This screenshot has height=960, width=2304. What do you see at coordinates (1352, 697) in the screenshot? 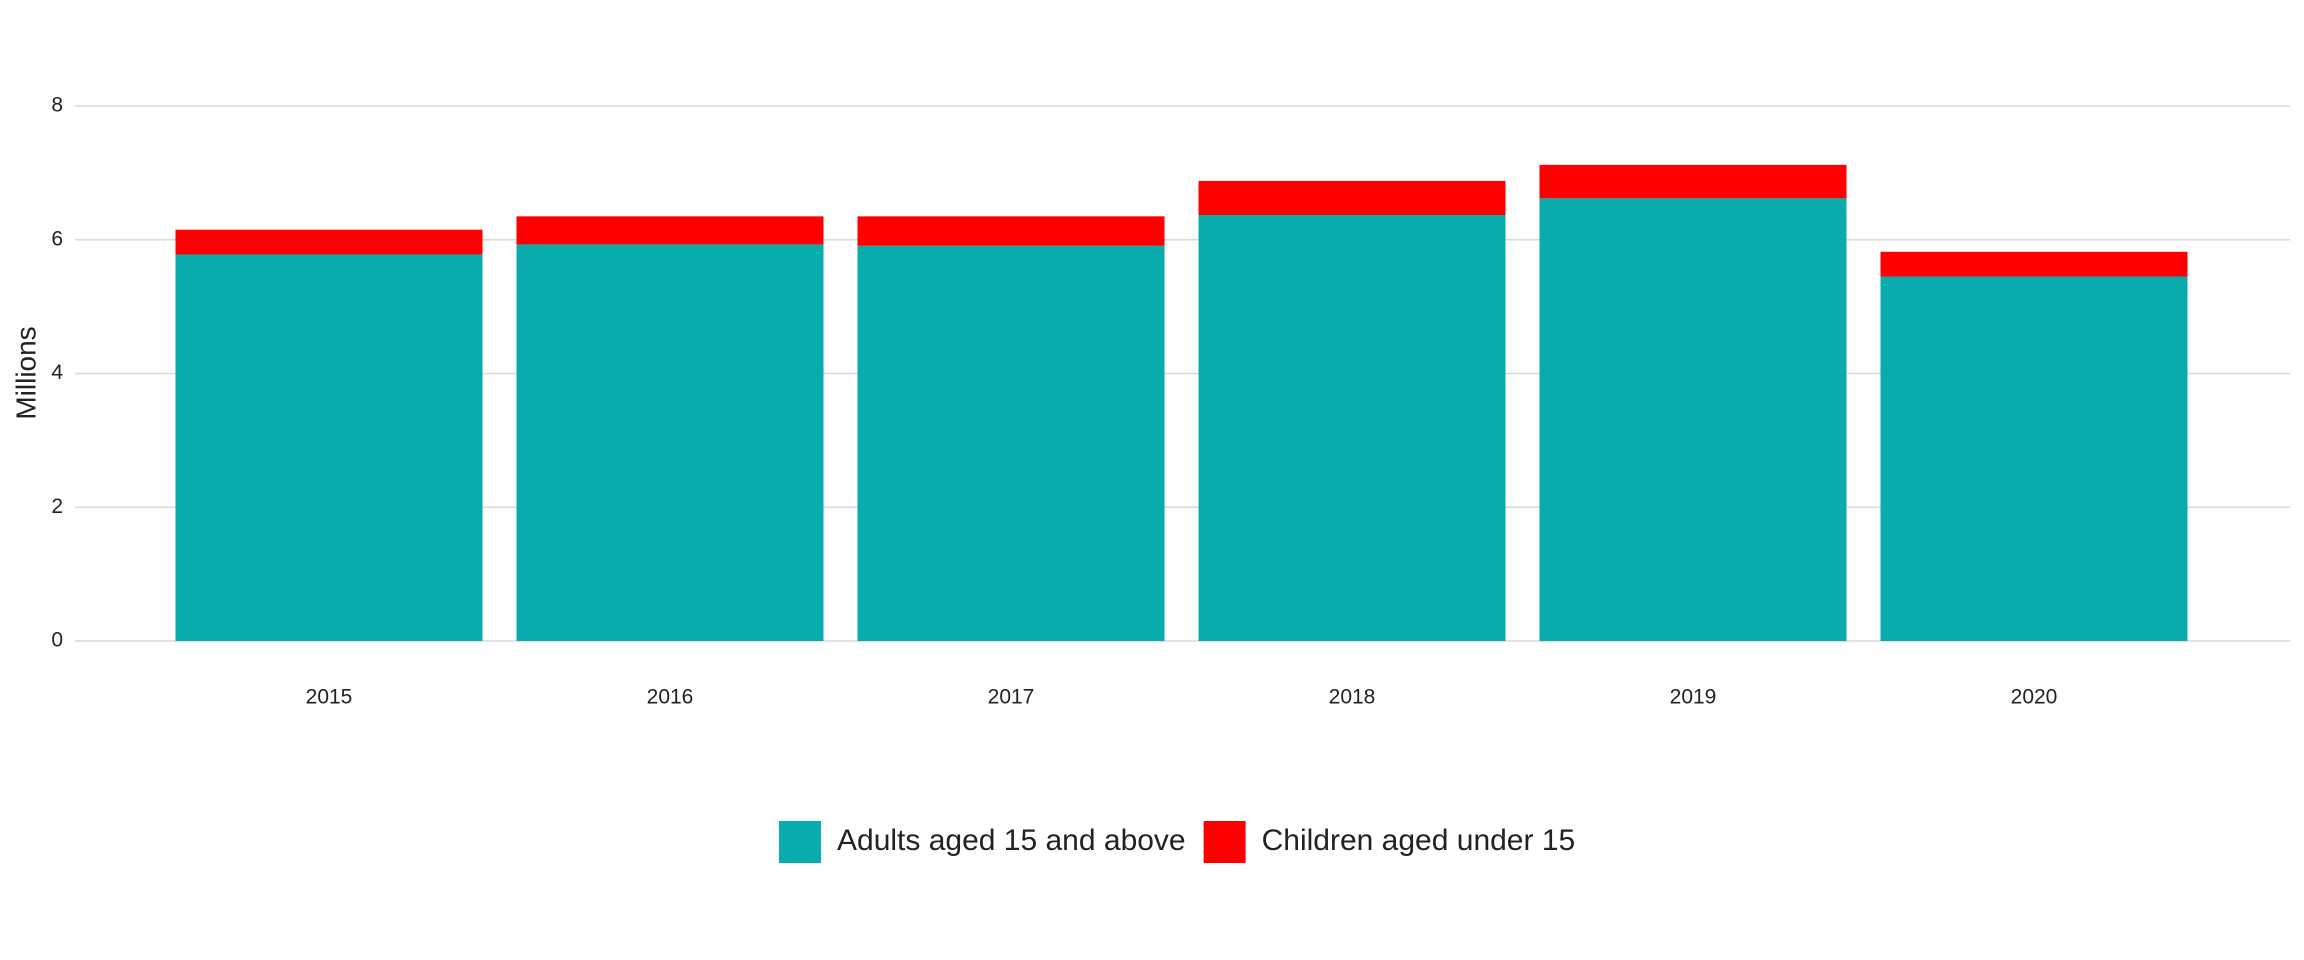
I see `x-tick-label: 2018` at bounding box center [1352, 697].